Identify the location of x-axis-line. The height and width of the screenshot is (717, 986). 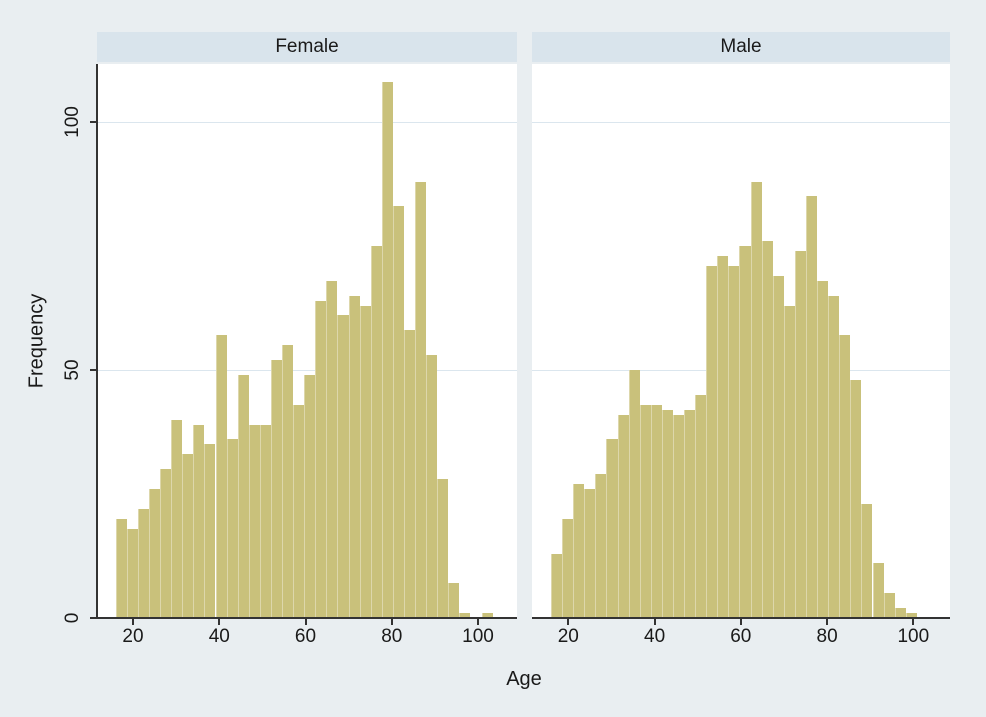
(307, 618).